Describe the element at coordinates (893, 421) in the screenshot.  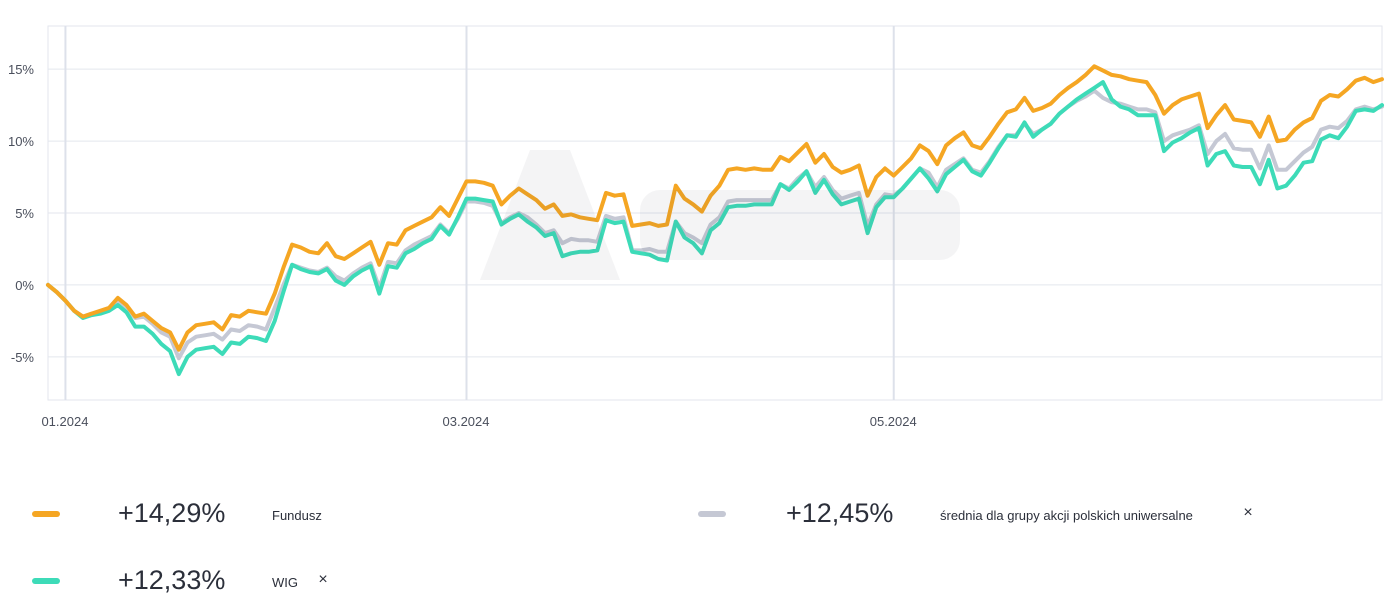
I see `x-tick-label: 05.2024` at that location.